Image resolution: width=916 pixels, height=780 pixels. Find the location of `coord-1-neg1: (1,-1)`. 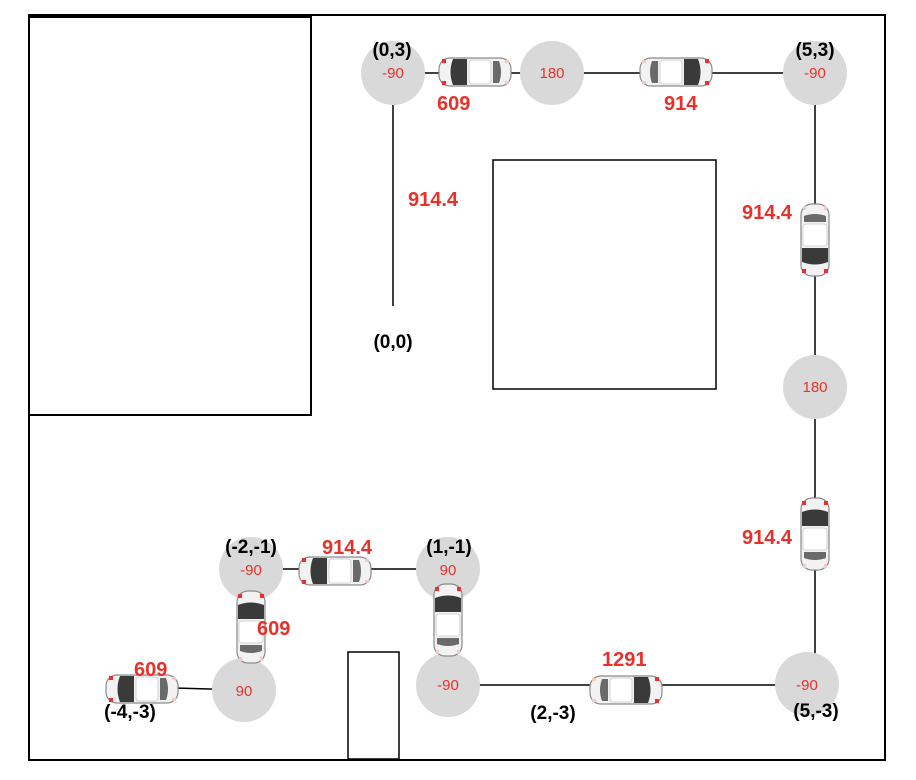

coord-1-neg1: (1,-1) is located at coordinates (448, 547).